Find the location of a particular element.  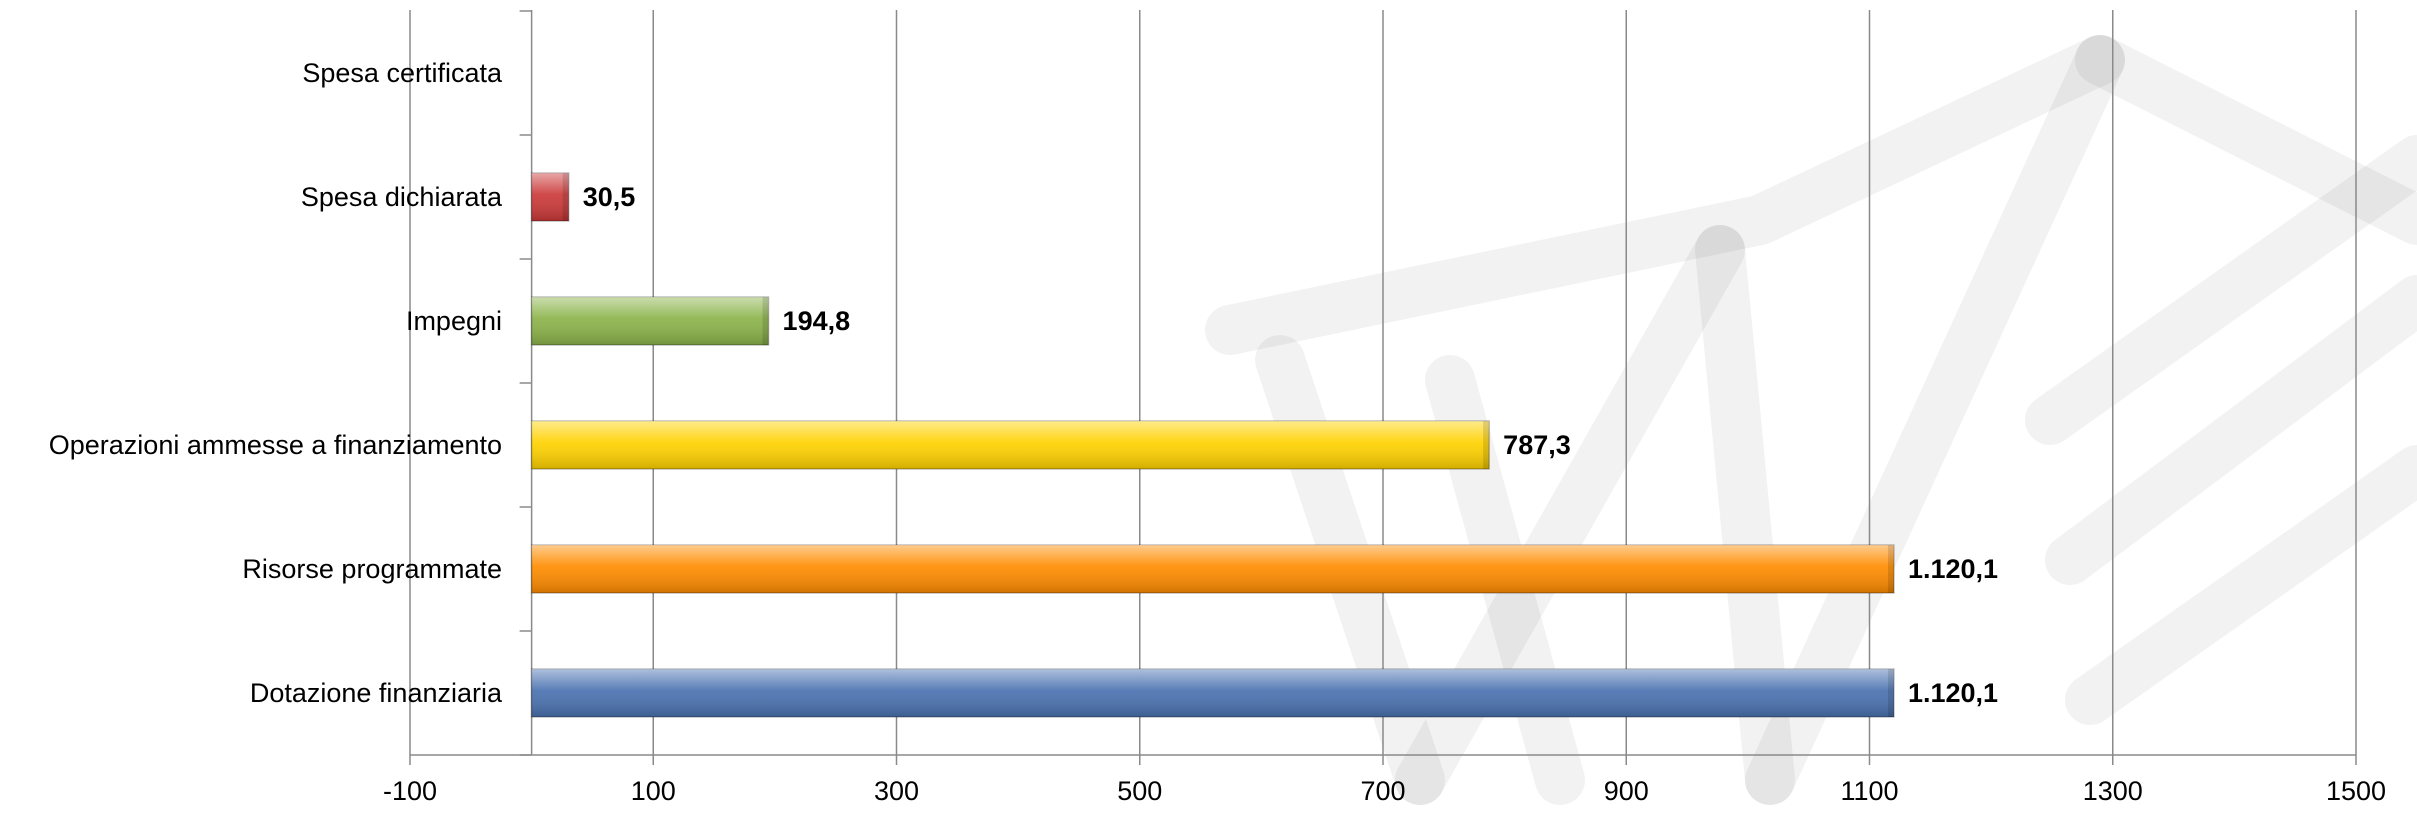

category-label: Impegni is located at coordinates (454, 321).